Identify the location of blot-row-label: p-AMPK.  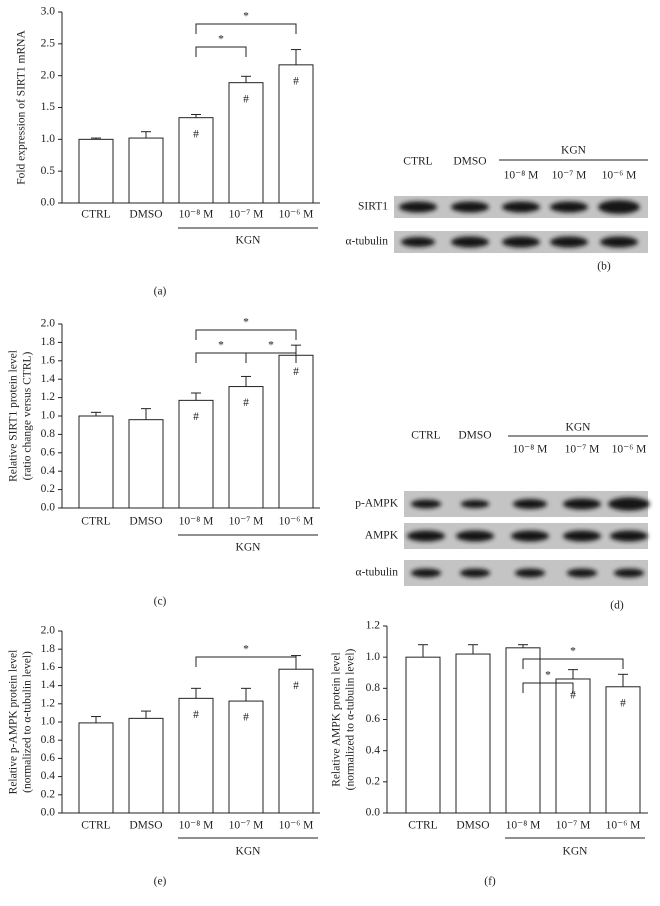
(377, 504).